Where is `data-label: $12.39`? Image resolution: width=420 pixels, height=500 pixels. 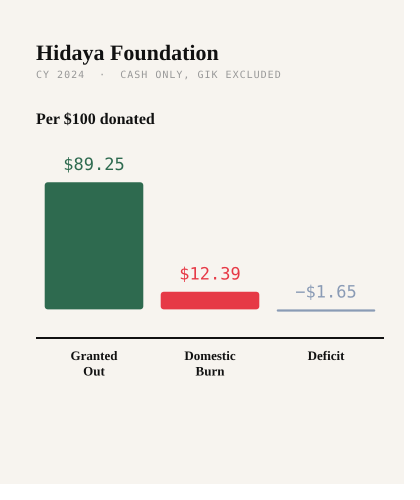
data-label: $12.39 is located at coordinates (210, 274).